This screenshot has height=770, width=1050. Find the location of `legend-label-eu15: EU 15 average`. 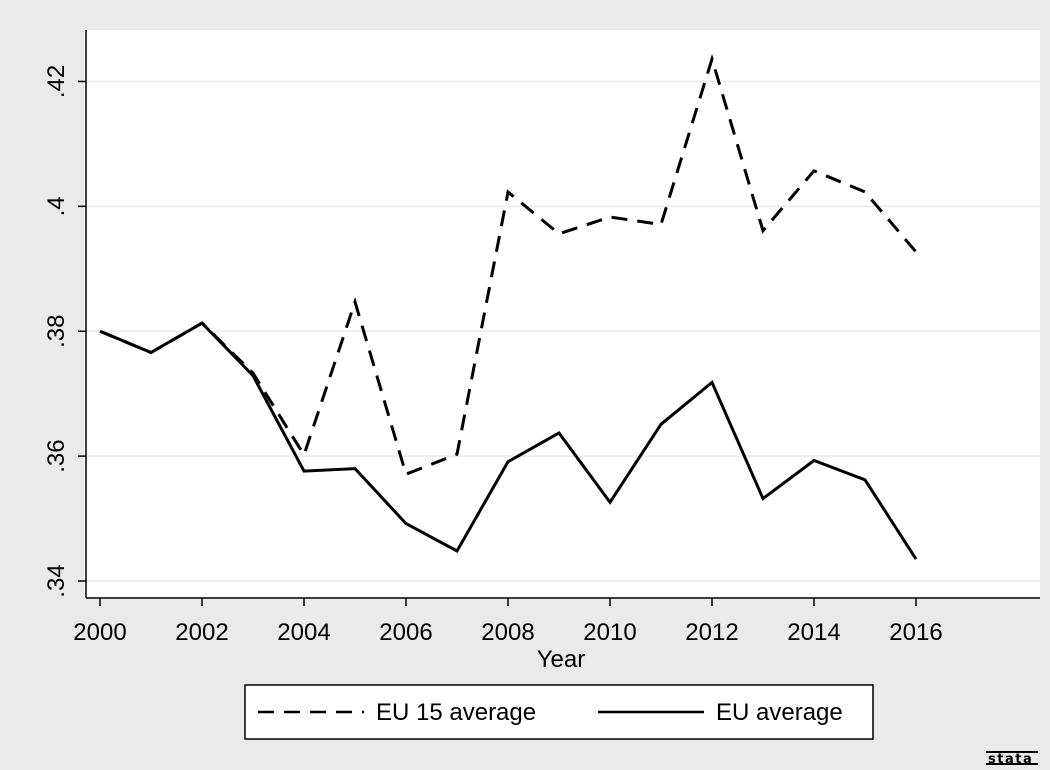

legend-label-eu15: EU 15 average is located at coordinates (456, 712).